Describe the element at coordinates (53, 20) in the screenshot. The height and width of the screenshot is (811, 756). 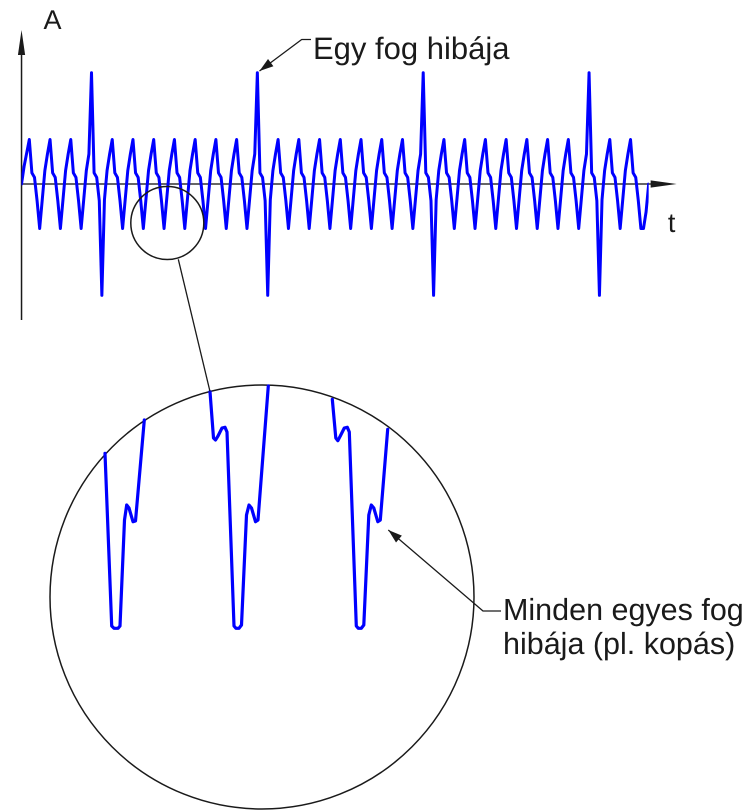
I see `y-axis-title: A` at that location.